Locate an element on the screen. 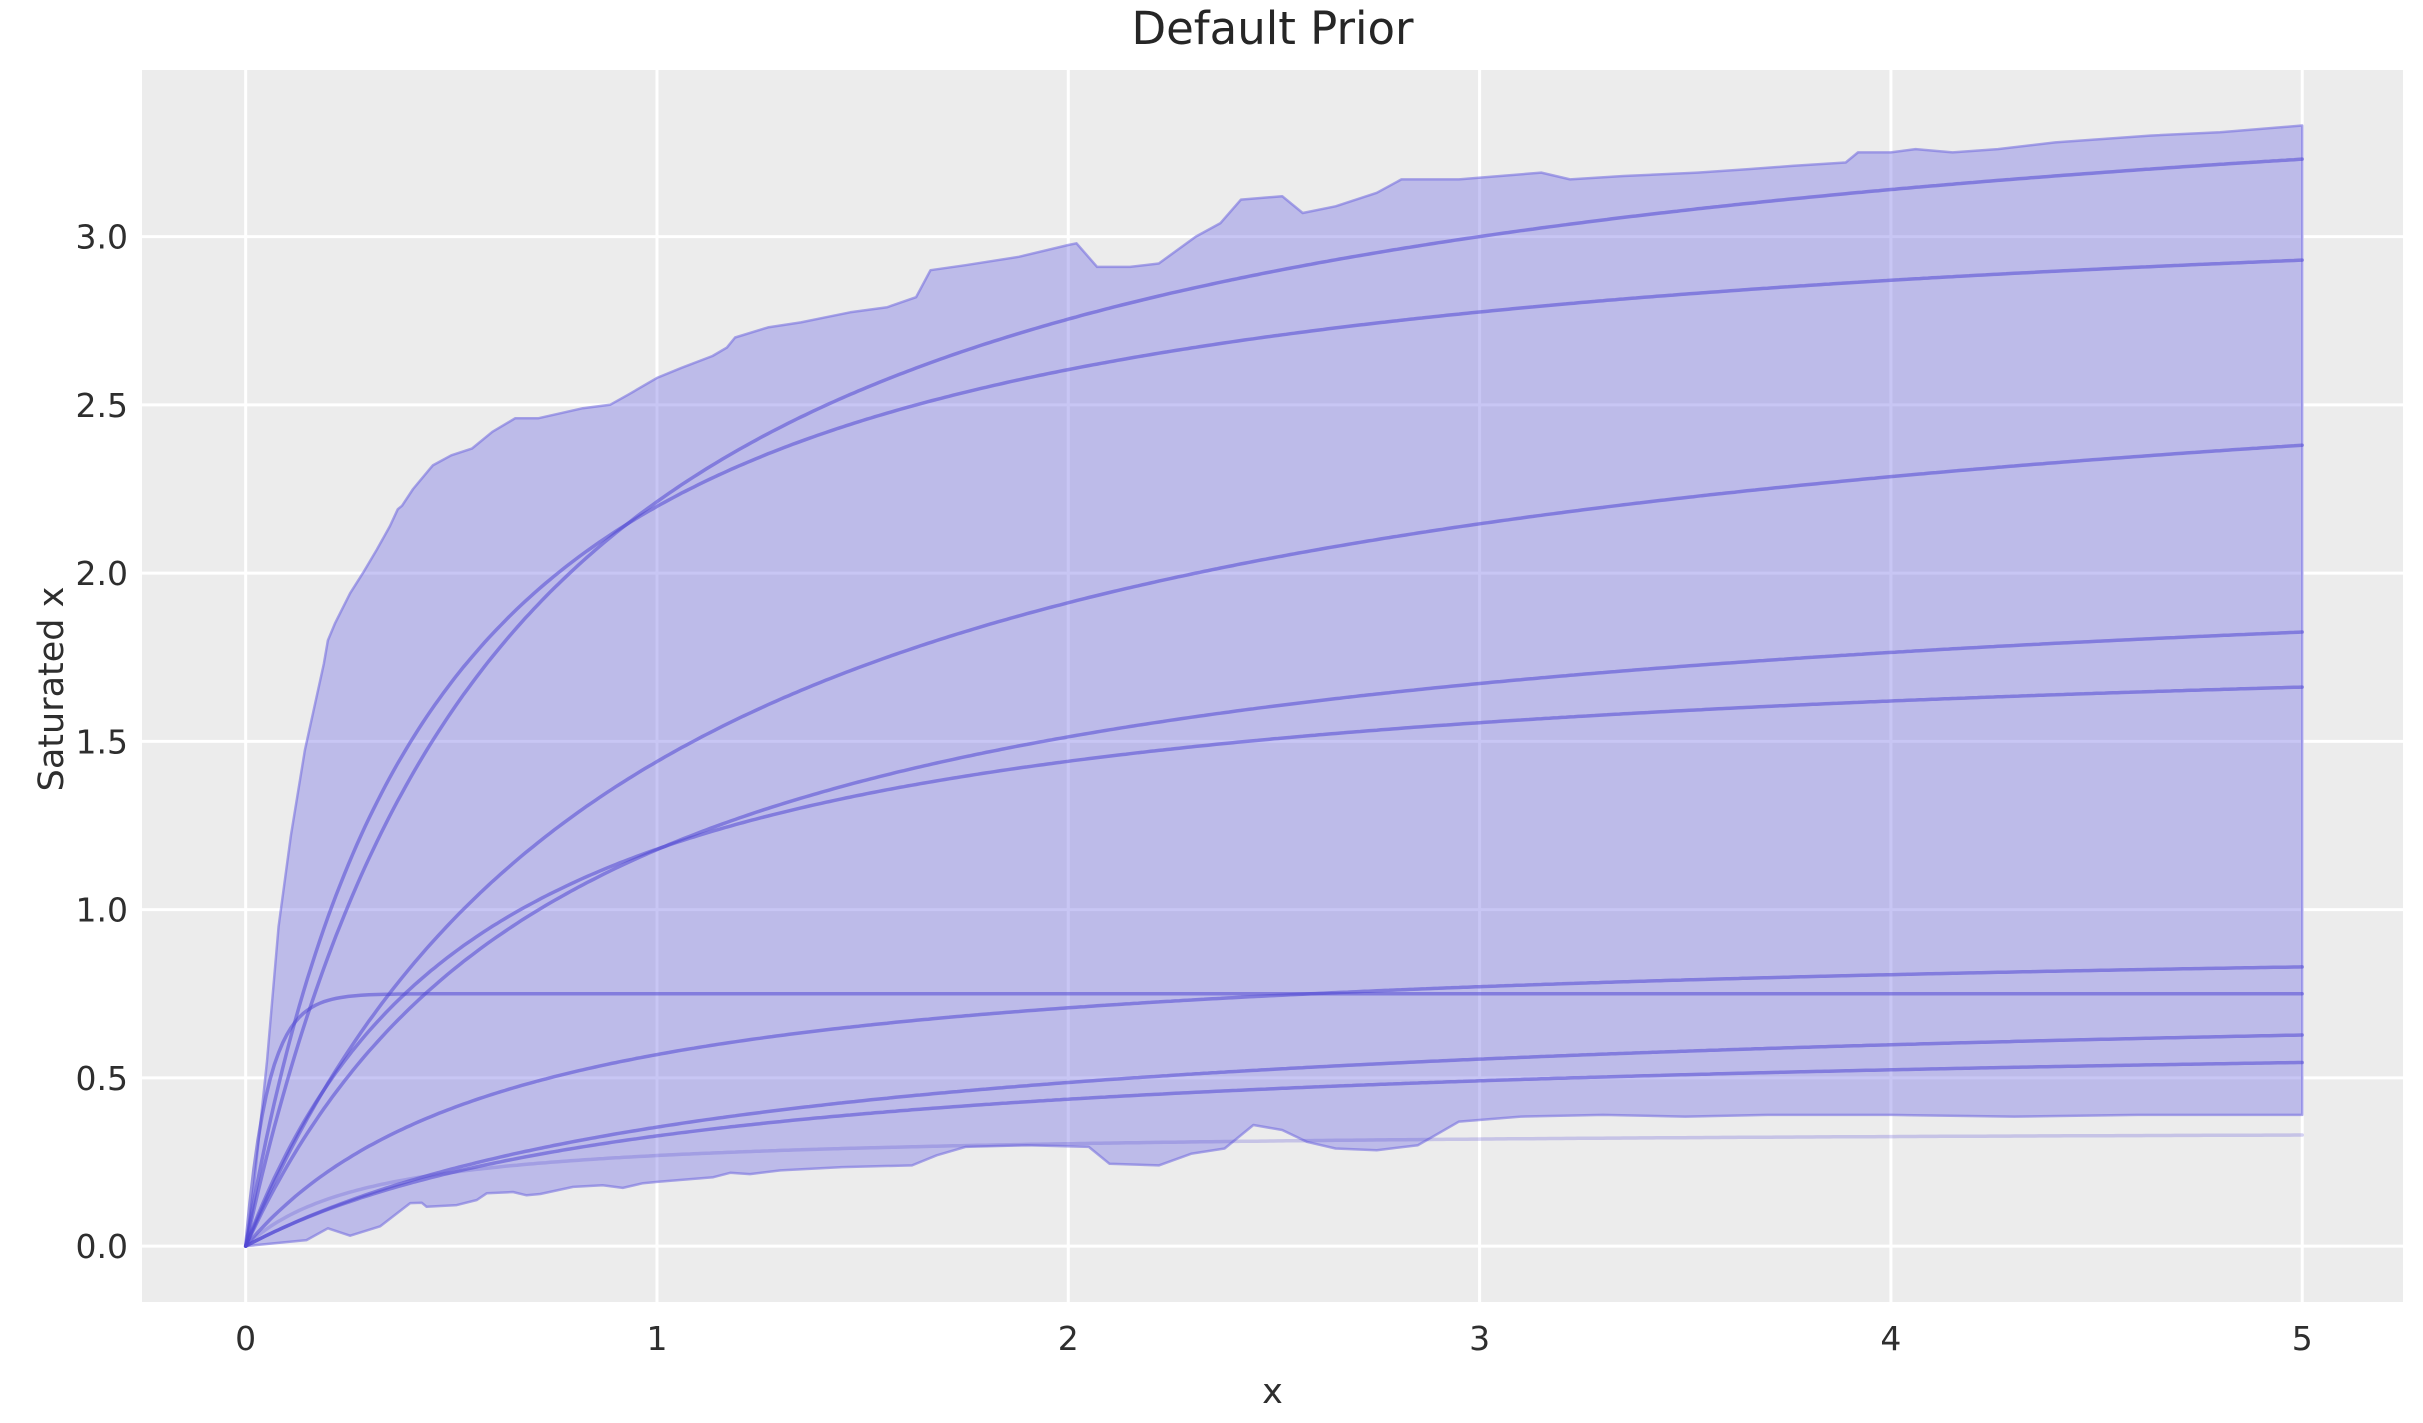 The width and height of the screenshot is (2423, 1423). y-tick-label: 0.0 is located at coordinates (102, 1246).